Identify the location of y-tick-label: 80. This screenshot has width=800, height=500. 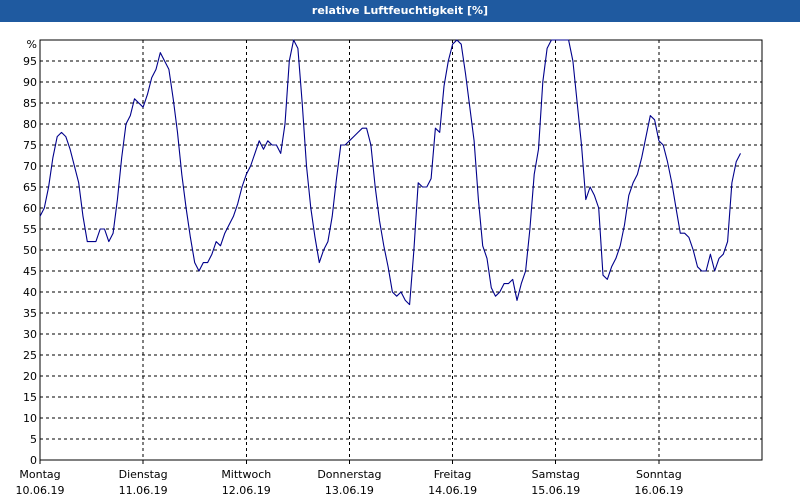
(30, 124).